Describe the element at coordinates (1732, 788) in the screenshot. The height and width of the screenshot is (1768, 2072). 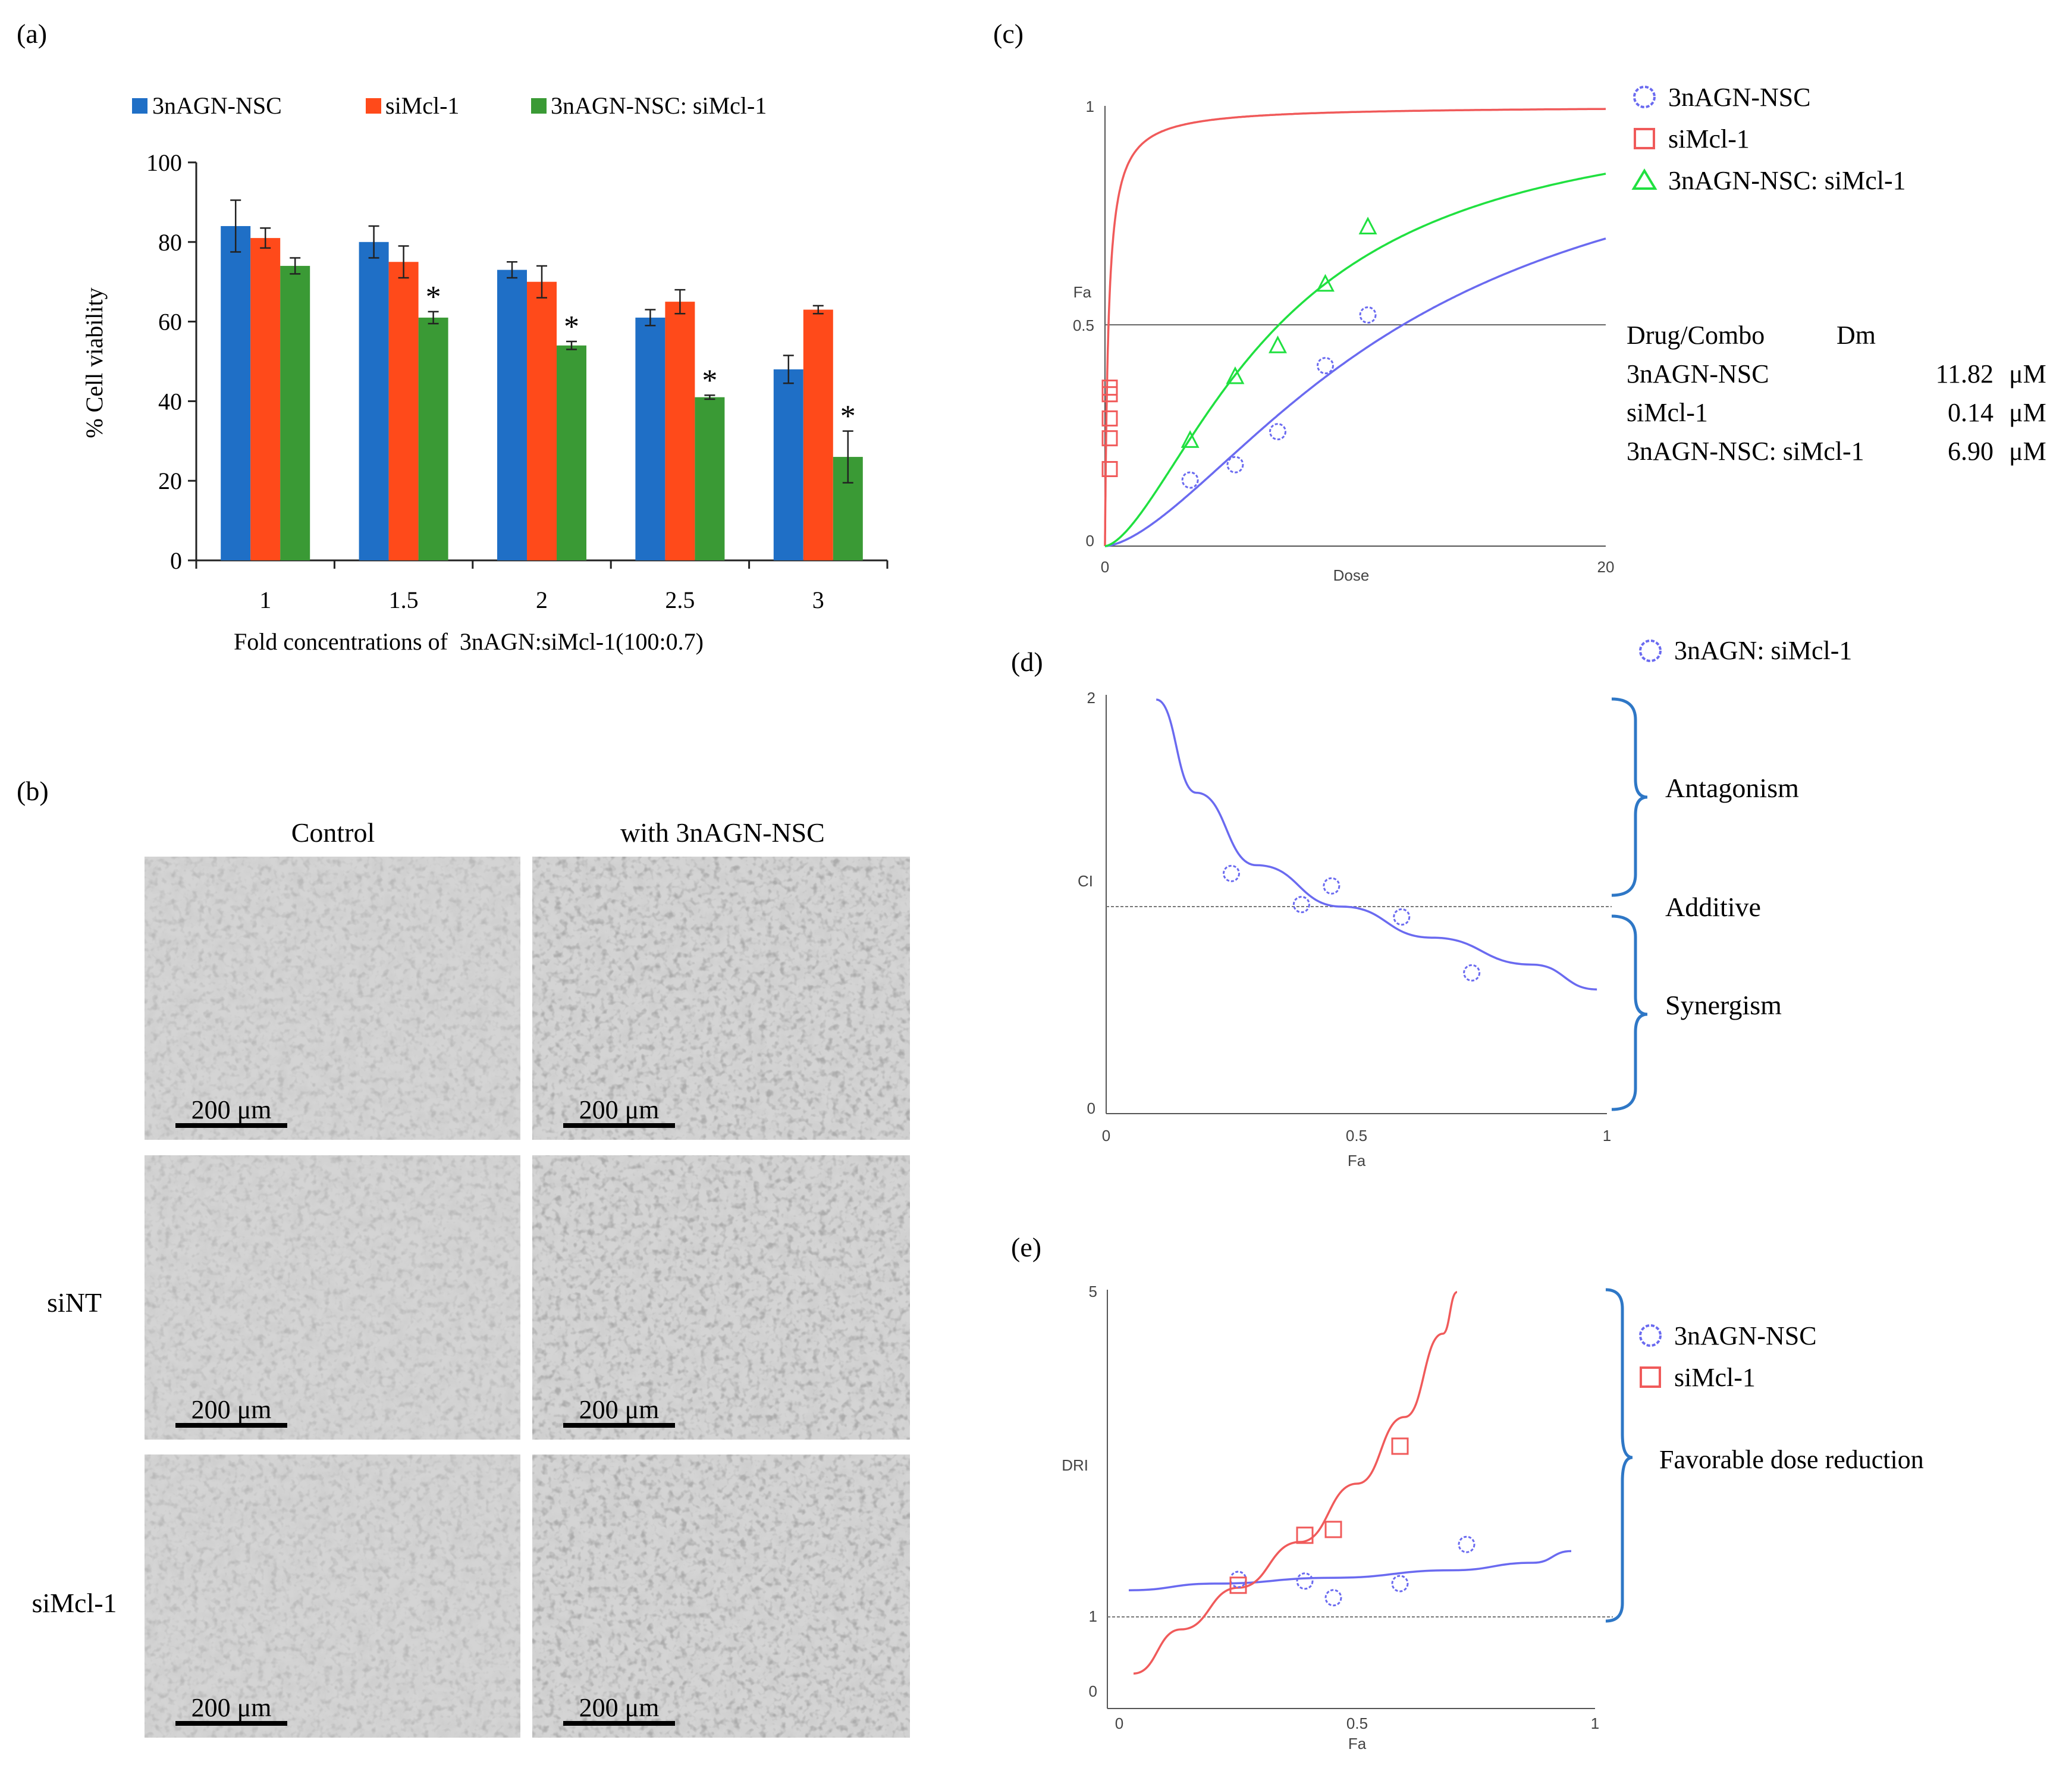
I see `annotation-antagonism: Antagonism` at that location.